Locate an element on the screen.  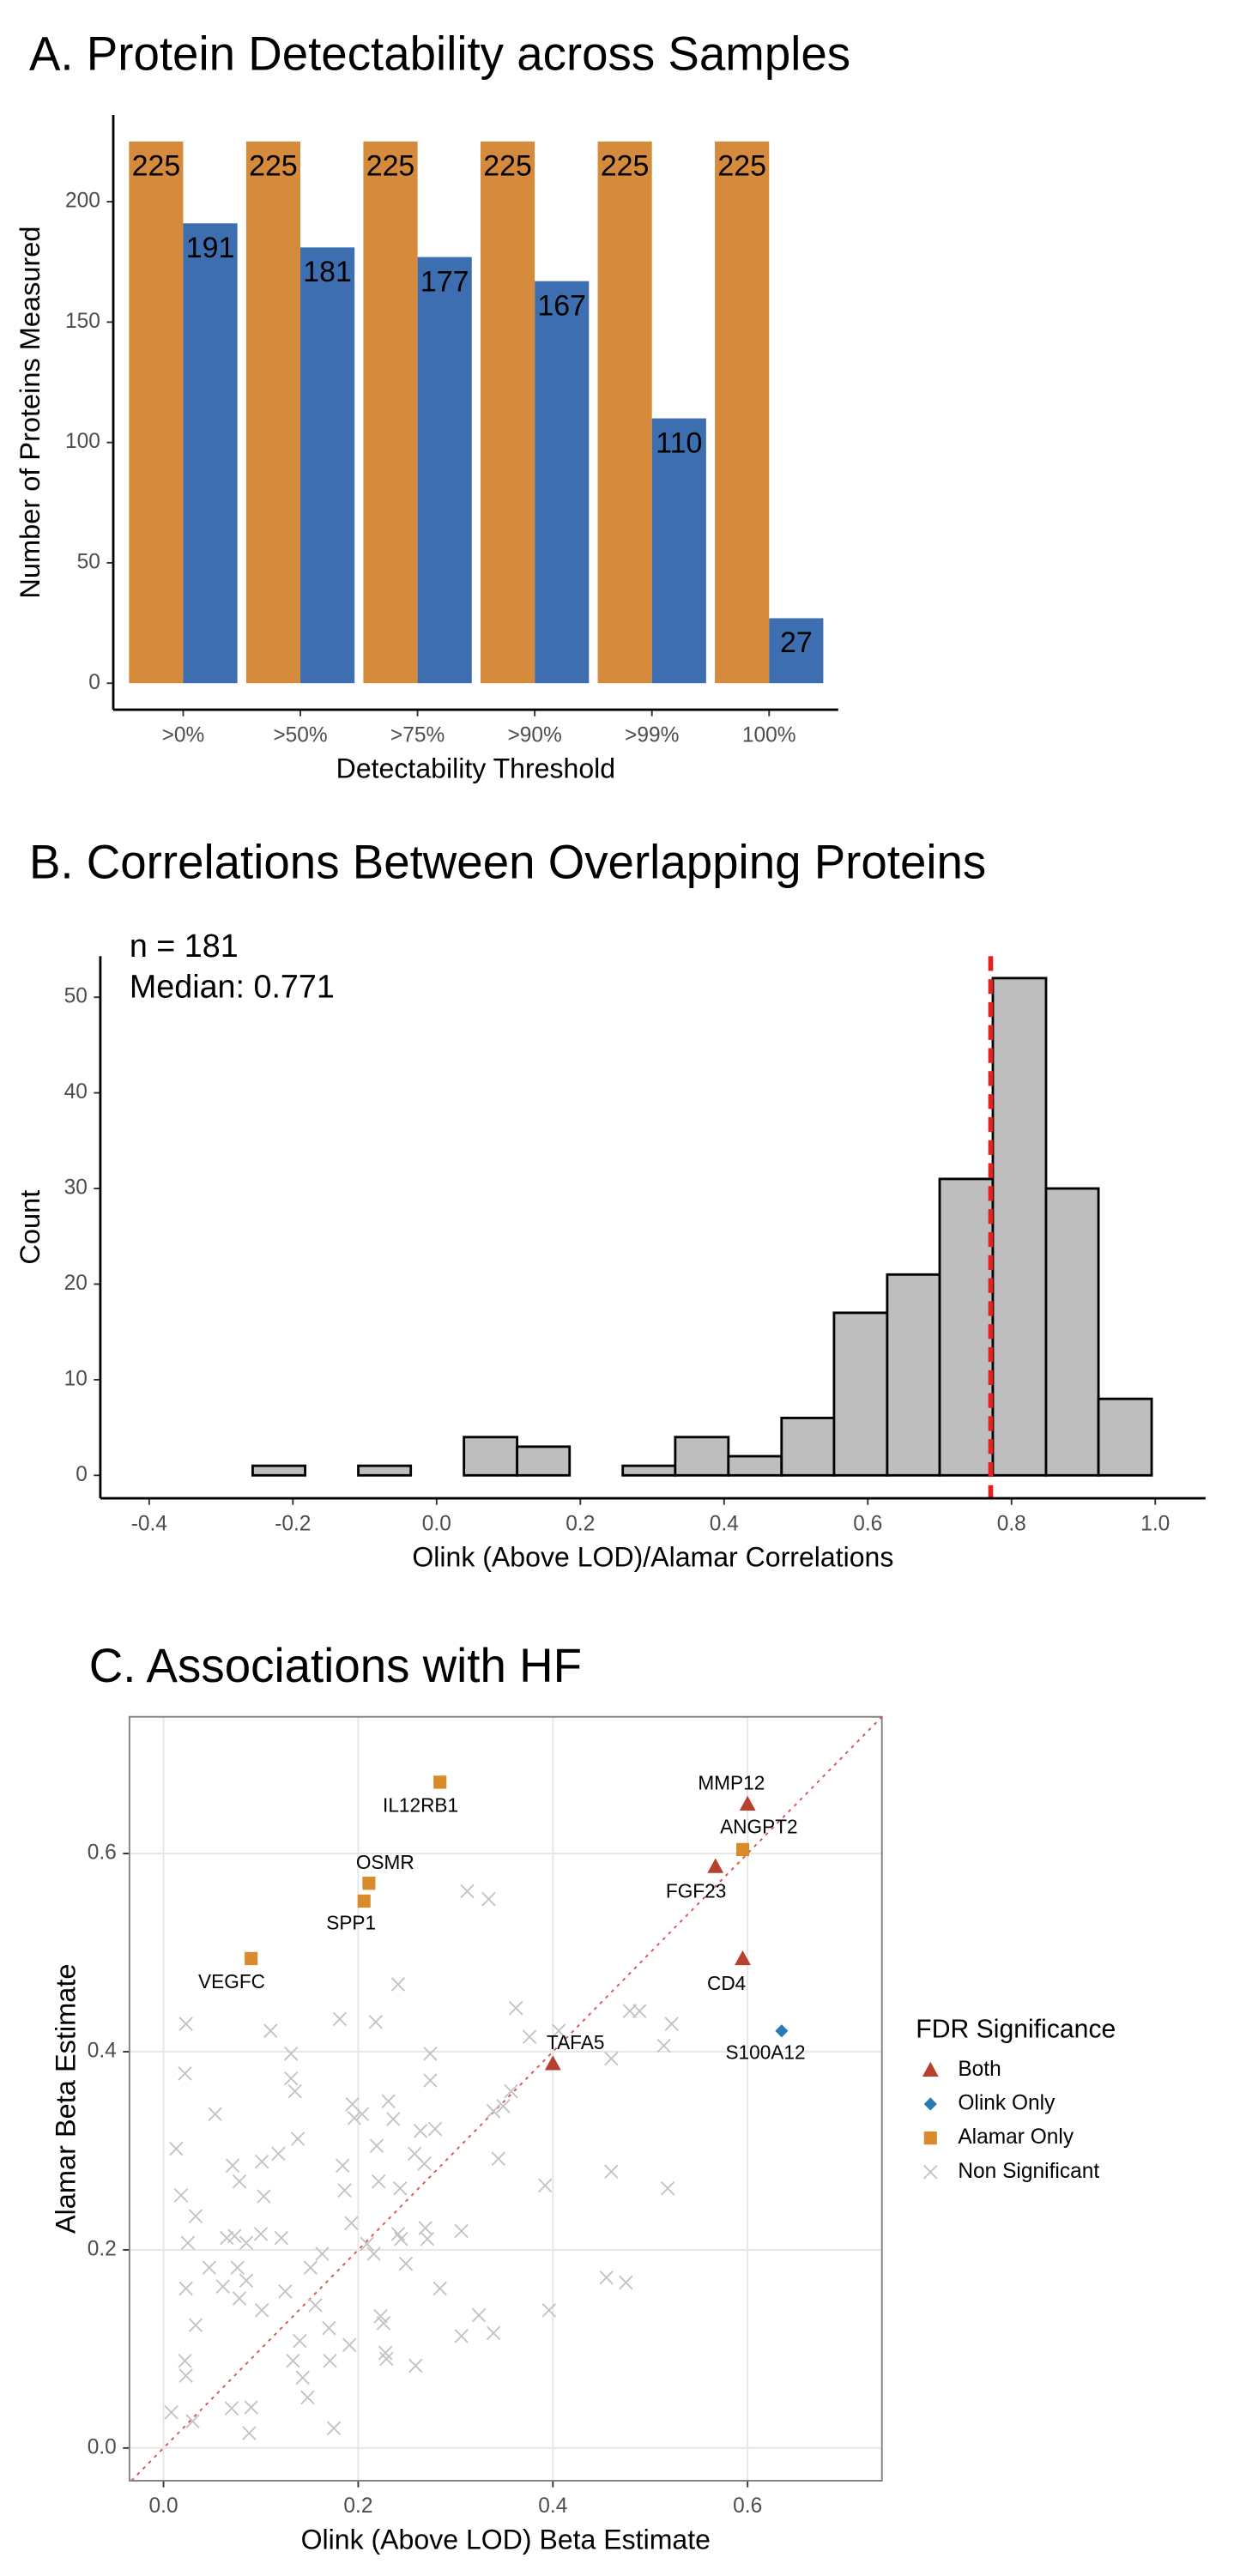
y-tick-label: 20 is located at coordinates (76, 1283).